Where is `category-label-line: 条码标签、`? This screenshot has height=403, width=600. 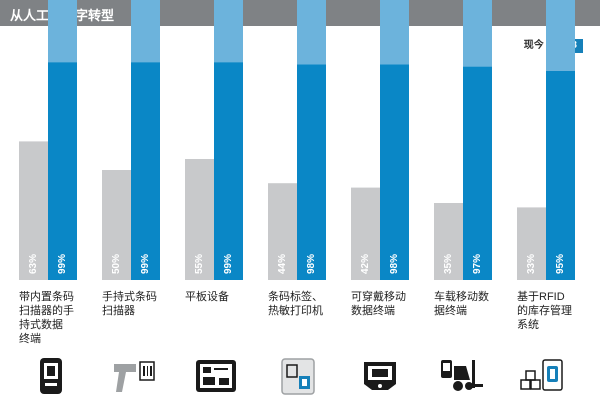
category-label-line: 条码标签、 is located at coordinates (295, 297).